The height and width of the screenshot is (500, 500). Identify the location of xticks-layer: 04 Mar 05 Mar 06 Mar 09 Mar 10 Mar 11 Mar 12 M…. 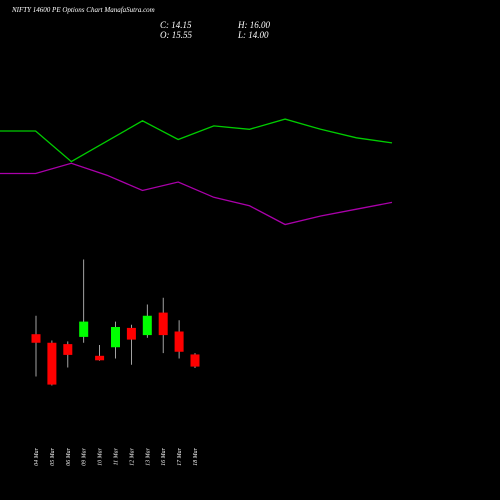
(116, 456).